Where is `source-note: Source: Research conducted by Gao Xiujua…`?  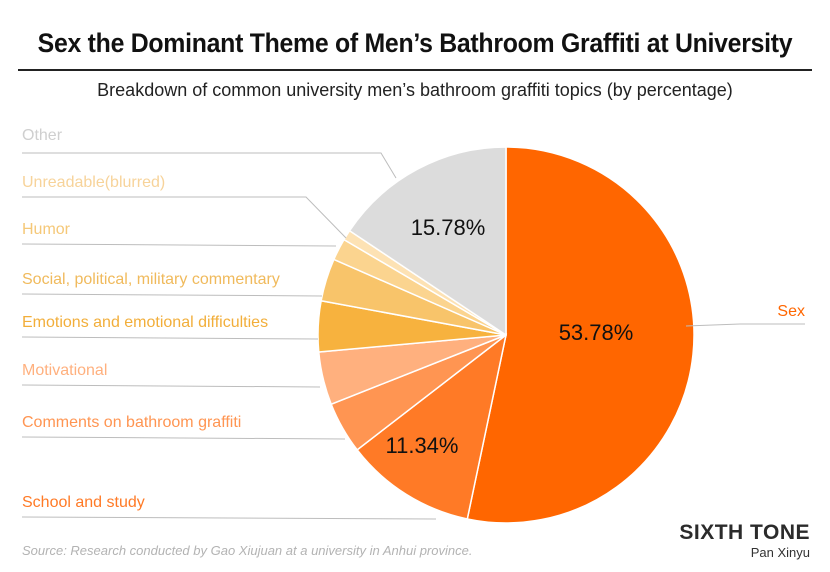
source-note: Source: Research conducted by Gao Xiujua… is located at coordinates (247, 550).